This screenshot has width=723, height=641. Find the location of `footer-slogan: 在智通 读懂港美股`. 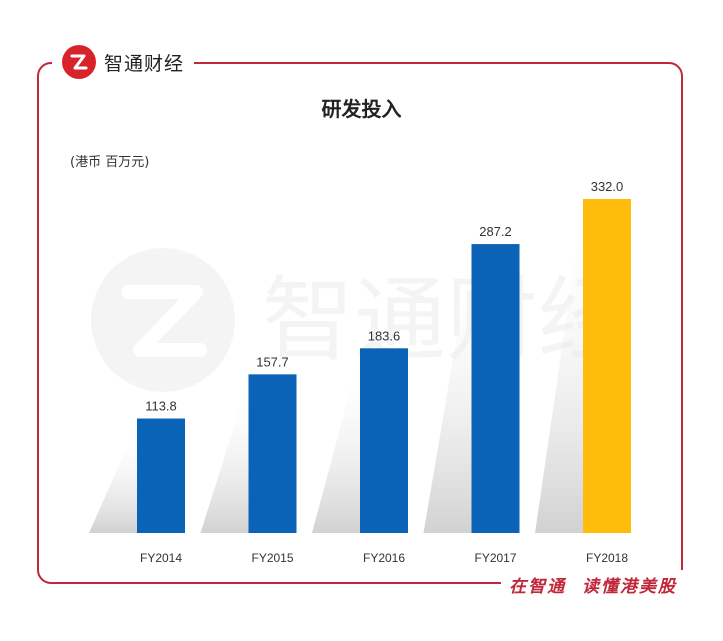

footer-slogan: 在智通 读懂港美股 is located at coordinates (593, 586).